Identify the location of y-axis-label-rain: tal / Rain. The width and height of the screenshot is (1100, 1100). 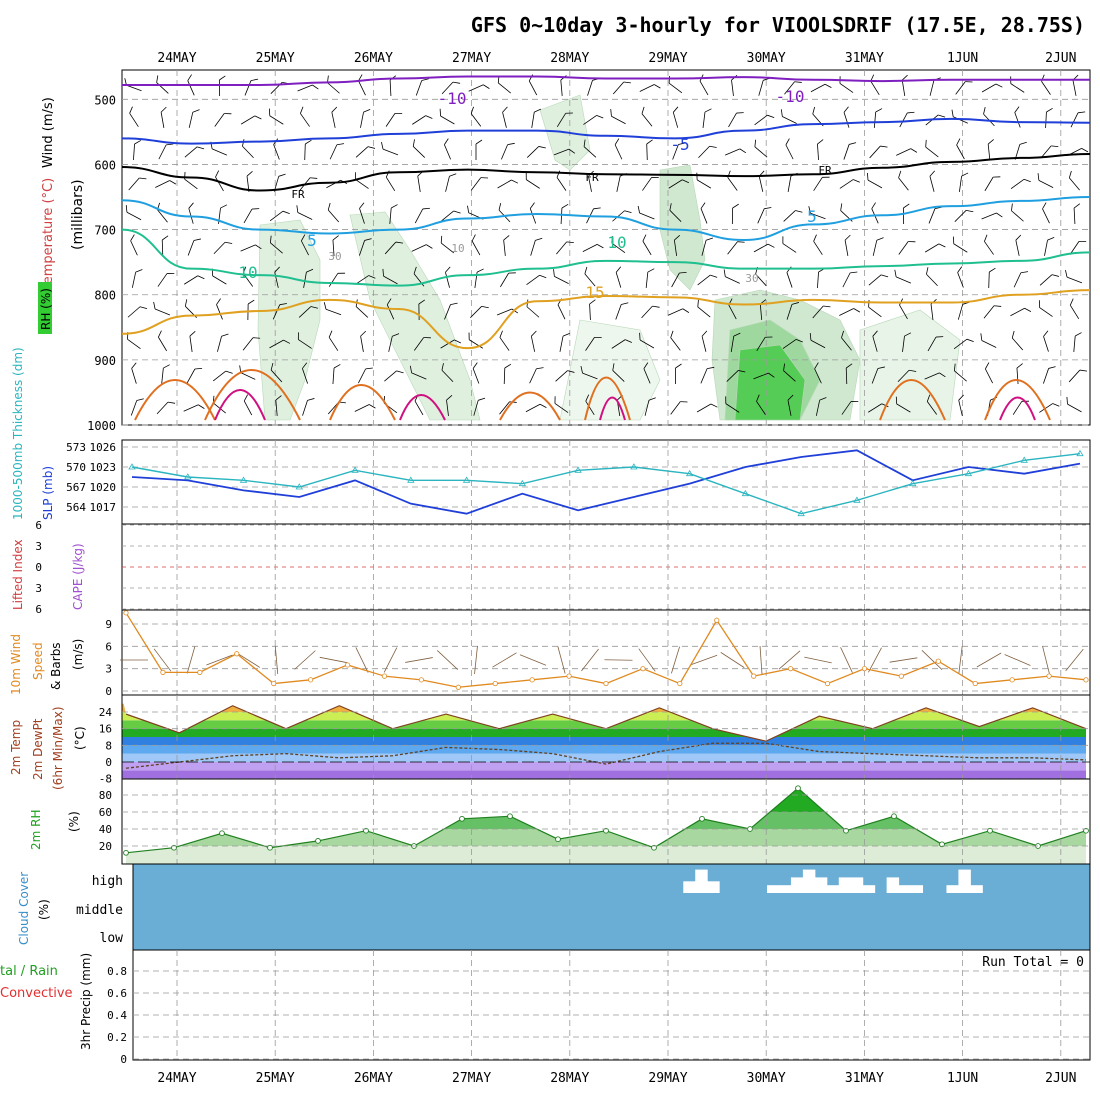
(29, 971).